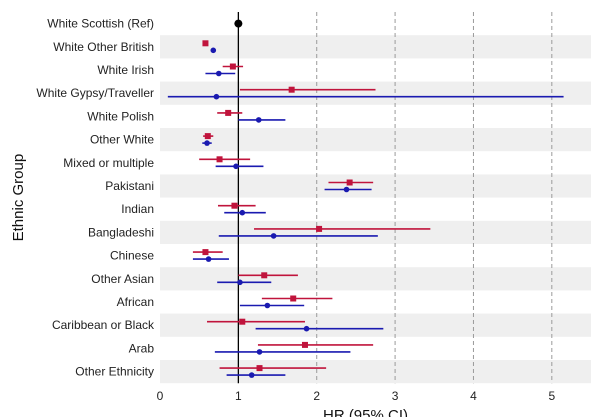 This screenshot has width=591, height=417. Describe the element at coordinates (129, 186) in the screenshot. I see `y-tick-label: Pakistani` at that location.